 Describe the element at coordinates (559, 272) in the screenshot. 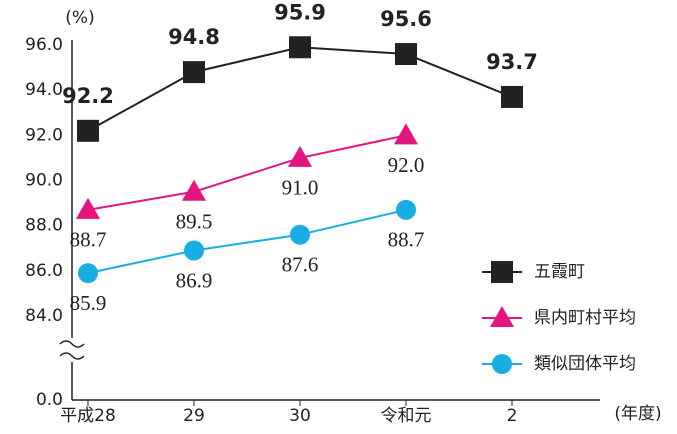

I see `legend-label: 五霞町` at that location.